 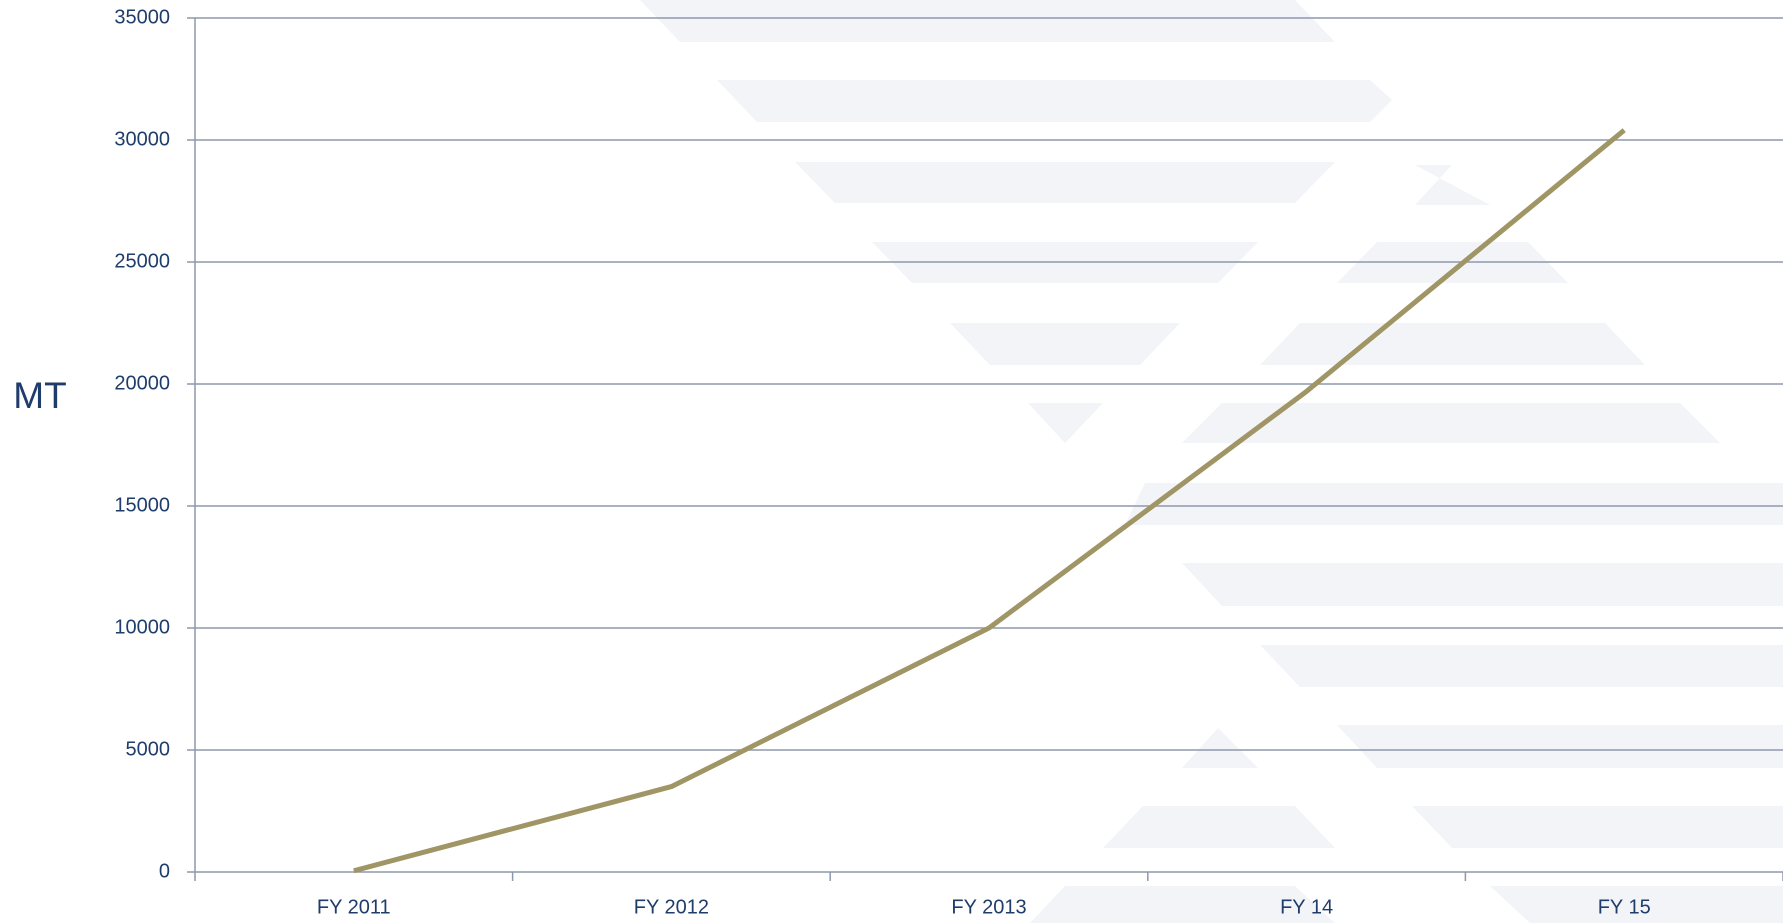 I want to click on y-tick-label: 0, so click(x=164, y=871).